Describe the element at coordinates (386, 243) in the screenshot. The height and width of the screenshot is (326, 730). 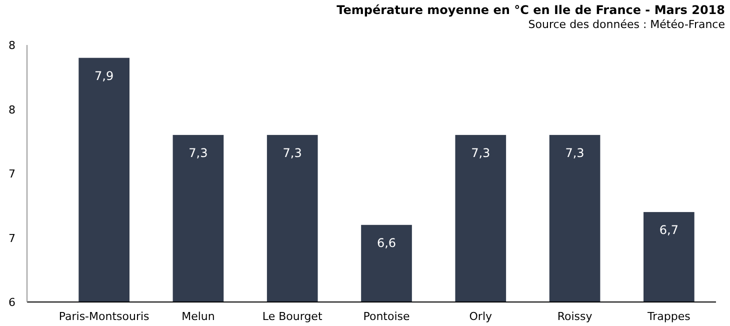
I see `data-label: 6,6` at that location.